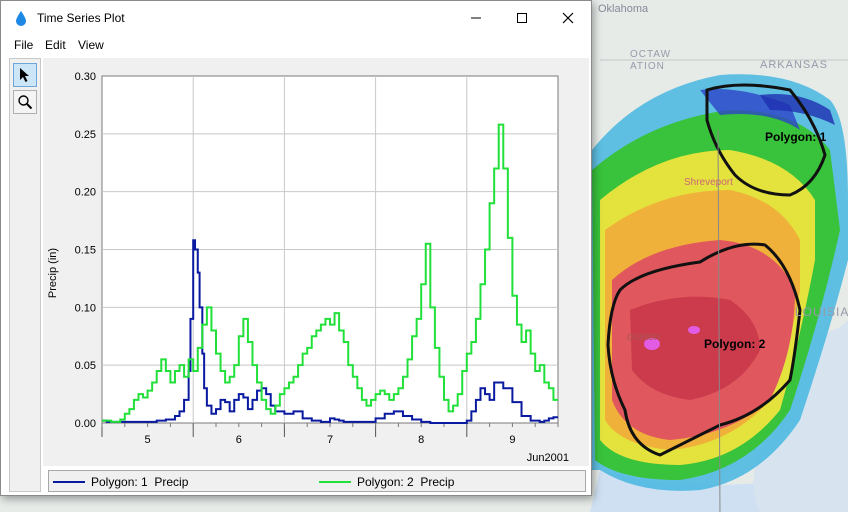 The width and height of the screenshot is (848, 512). I want to click on y-axis-ticks: 0.00 0.05 0.10 0.15 0.20 0.25 0.30, so click(85, 250).